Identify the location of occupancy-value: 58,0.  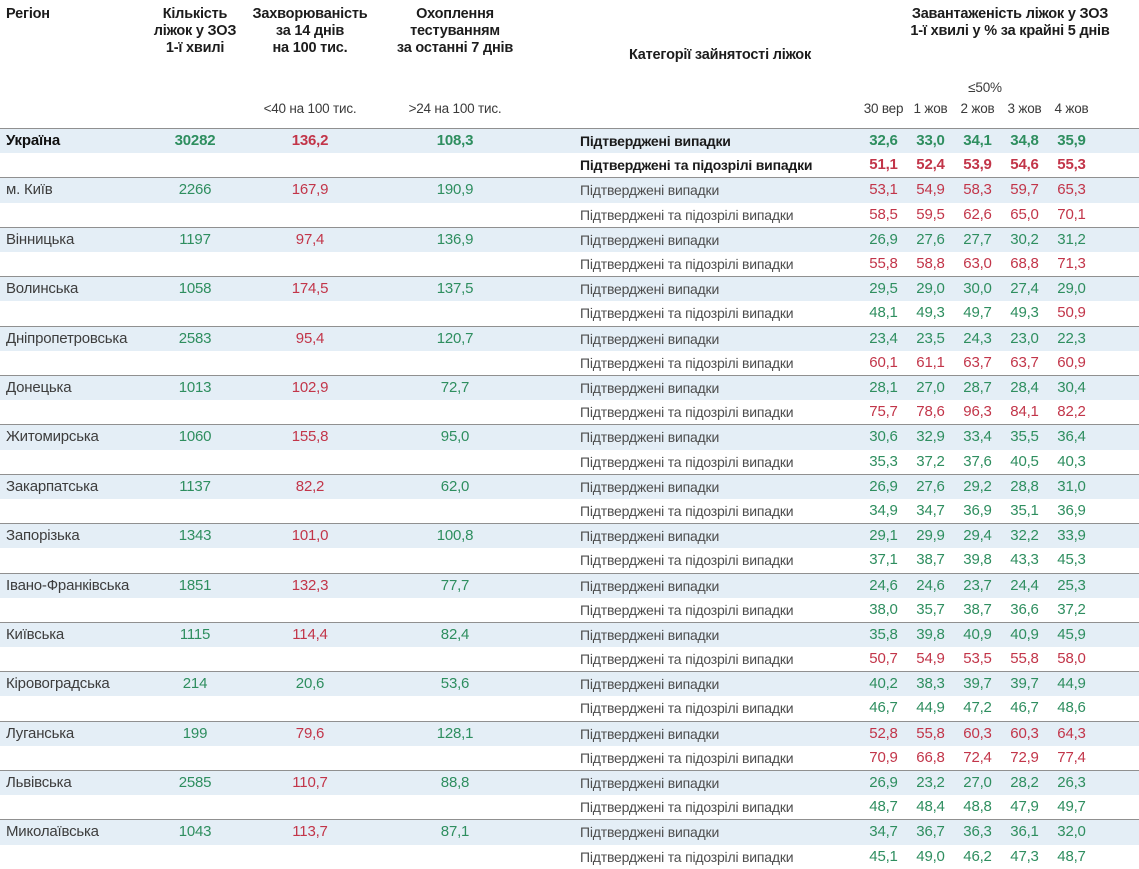
(1071, 659).